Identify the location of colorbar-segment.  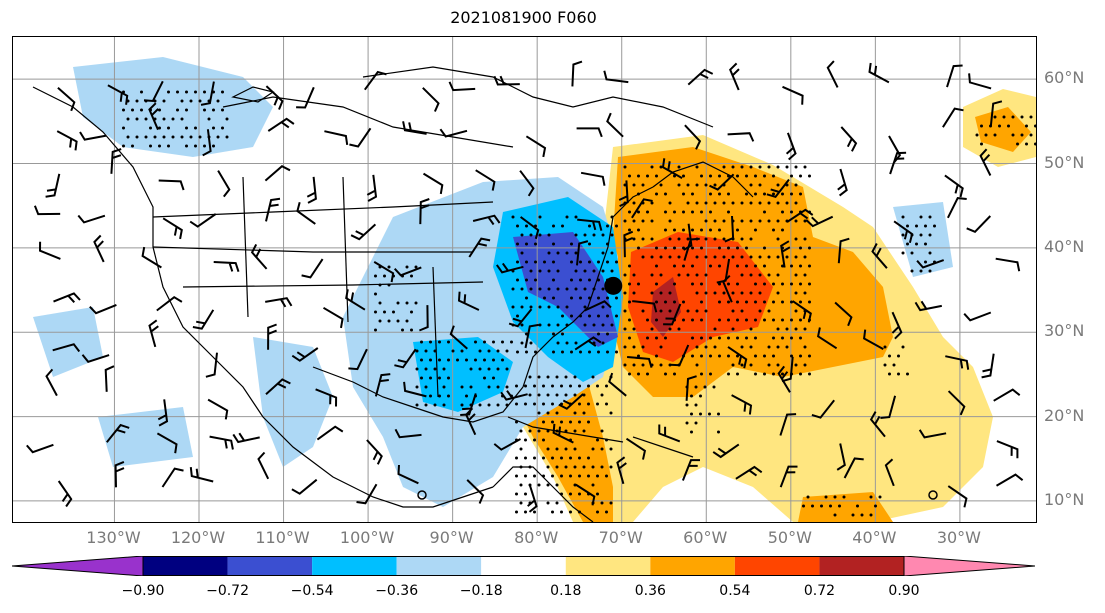
(861, 566).